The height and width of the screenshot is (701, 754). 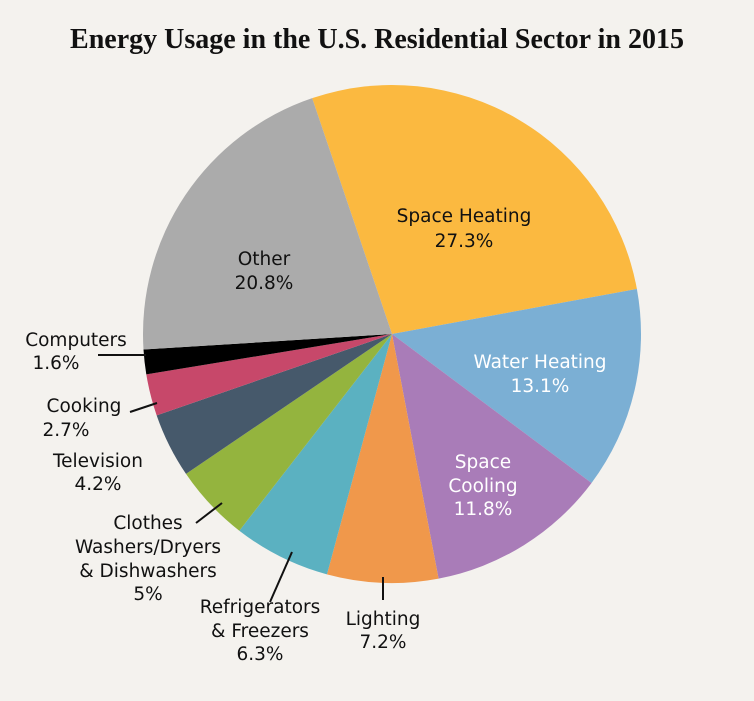 I want to click on pie-slice-clothes-washers-dryers-dishwashers, so click(x=289, y=432).